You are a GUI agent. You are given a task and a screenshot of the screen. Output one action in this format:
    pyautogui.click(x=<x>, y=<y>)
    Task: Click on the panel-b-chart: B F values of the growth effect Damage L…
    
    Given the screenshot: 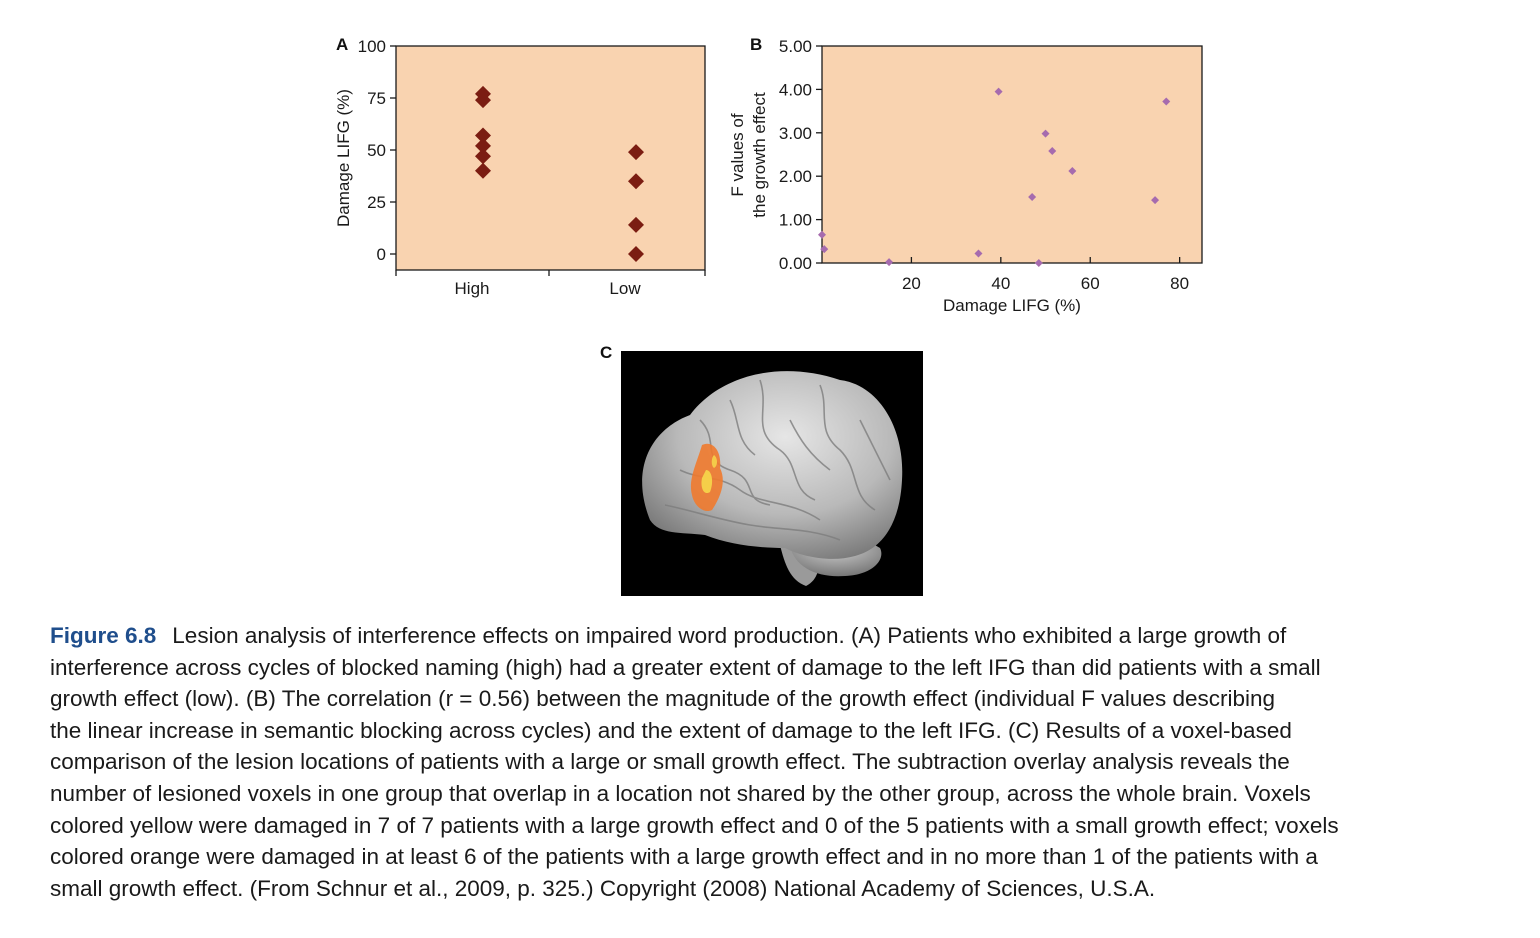 What is the action you would take?
    pyautogui.click(x=965, y=175)
    